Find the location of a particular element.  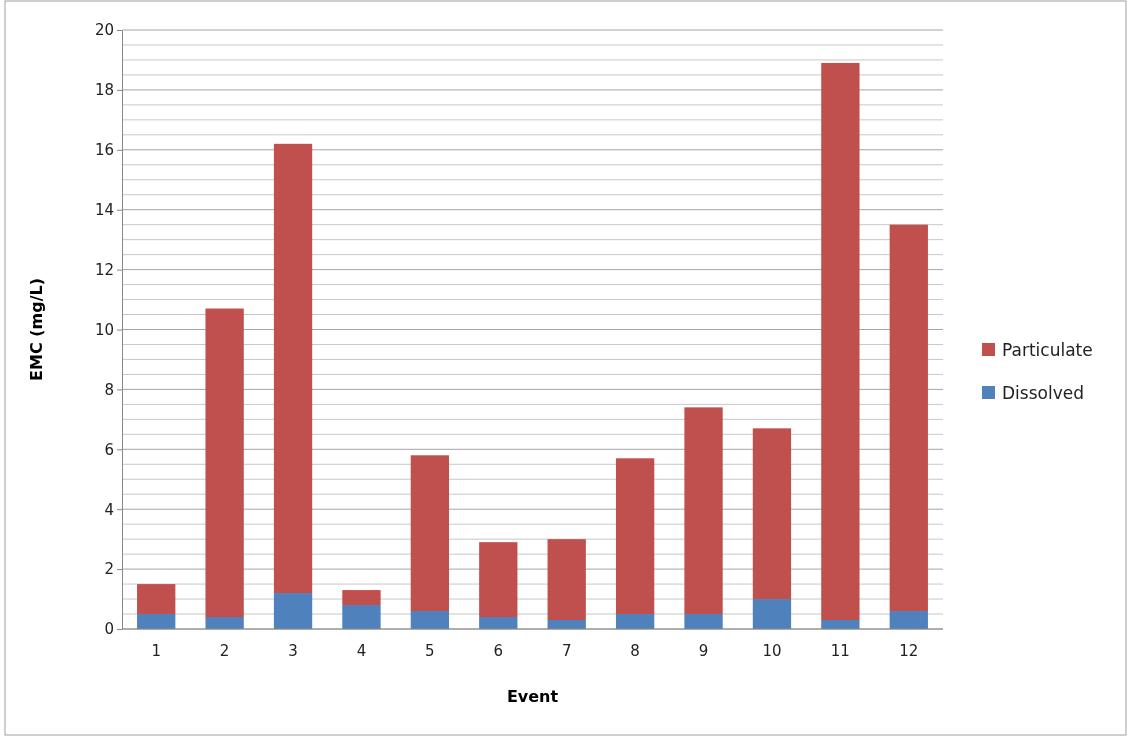

x-tick-label: 4 is located at coordinates (361, 651).